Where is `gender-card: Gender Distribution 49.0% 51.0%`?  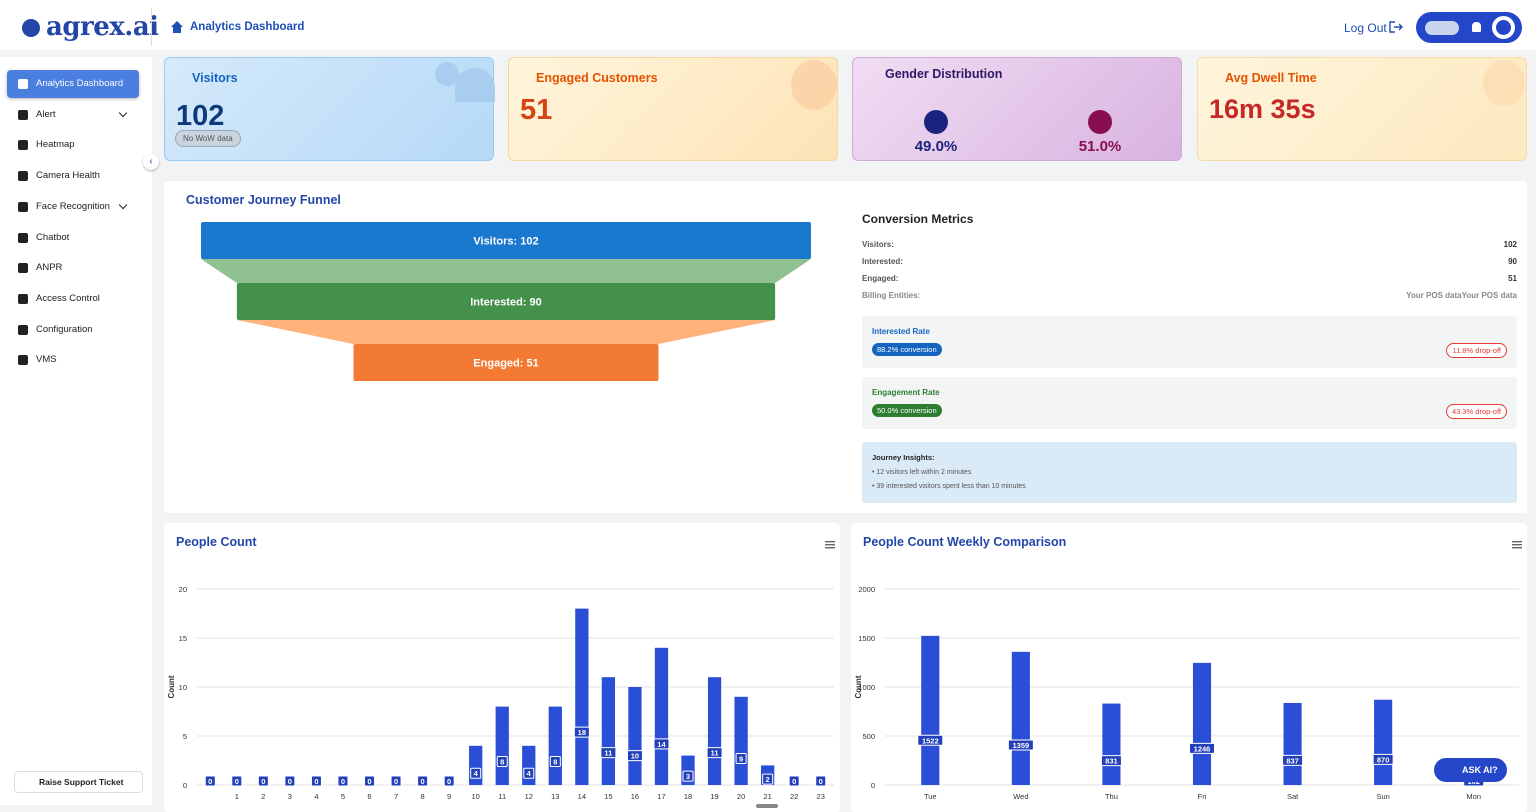
gender-card: Gender Distribution 49.0% 51.0% is located at coordinates (1017, 109).